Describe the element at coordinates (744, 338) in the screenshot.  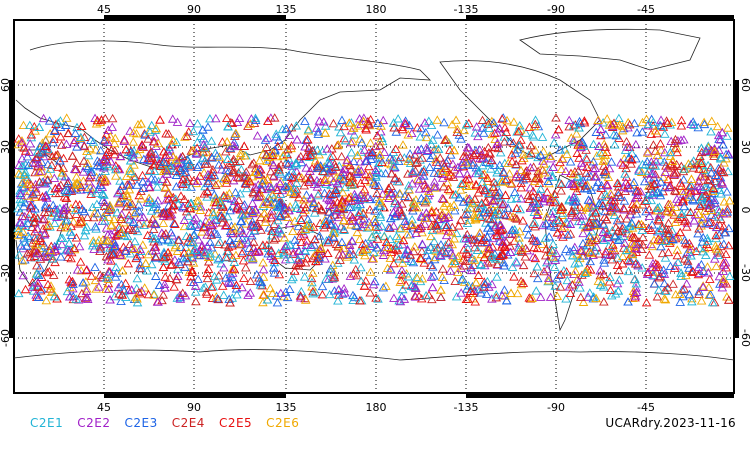
I see `lat-tick-label: -60` at that location.